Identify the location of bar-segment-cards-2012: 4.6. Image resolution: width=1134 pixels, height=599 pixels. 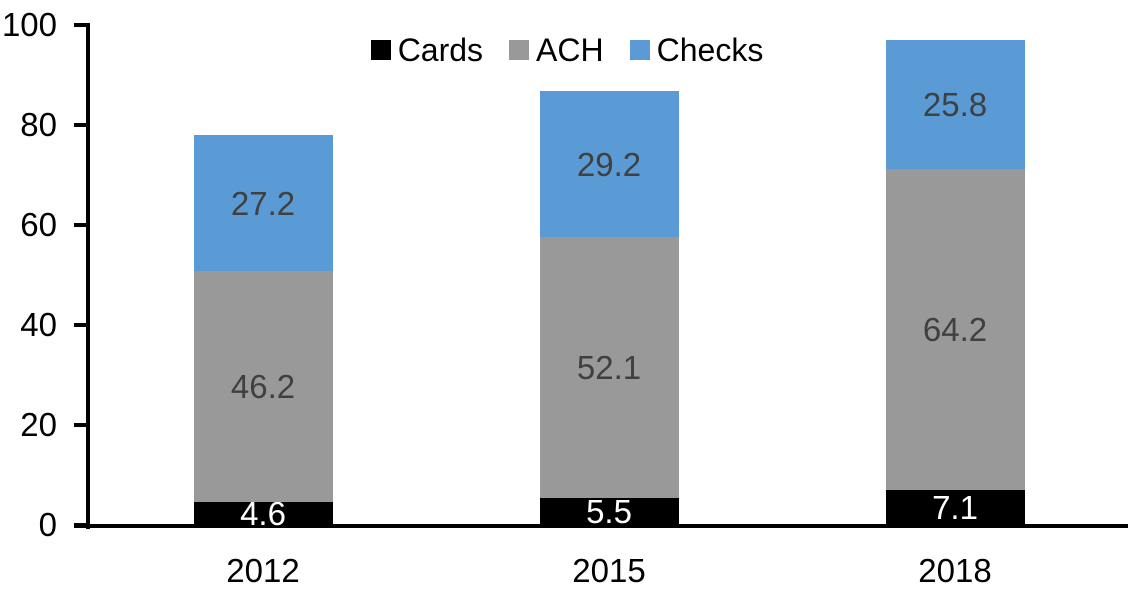
(263, 513).